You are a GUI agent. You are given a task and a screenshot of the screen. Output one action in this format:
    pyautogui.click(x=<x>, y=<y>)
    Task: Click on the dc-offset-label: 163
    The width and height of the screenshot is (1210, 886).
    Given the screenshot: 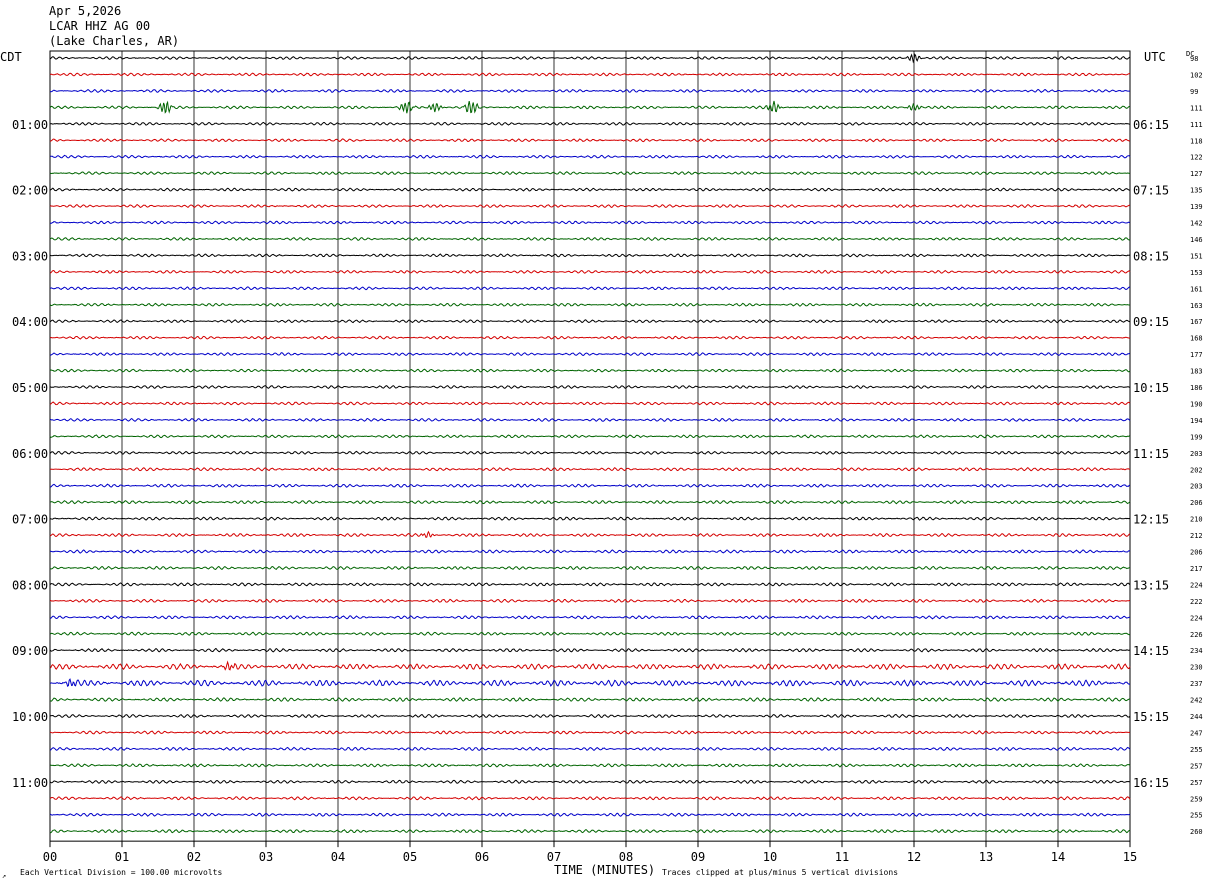 What is the action you would take?
    pyautogui.click(x=1196, y=306)
    